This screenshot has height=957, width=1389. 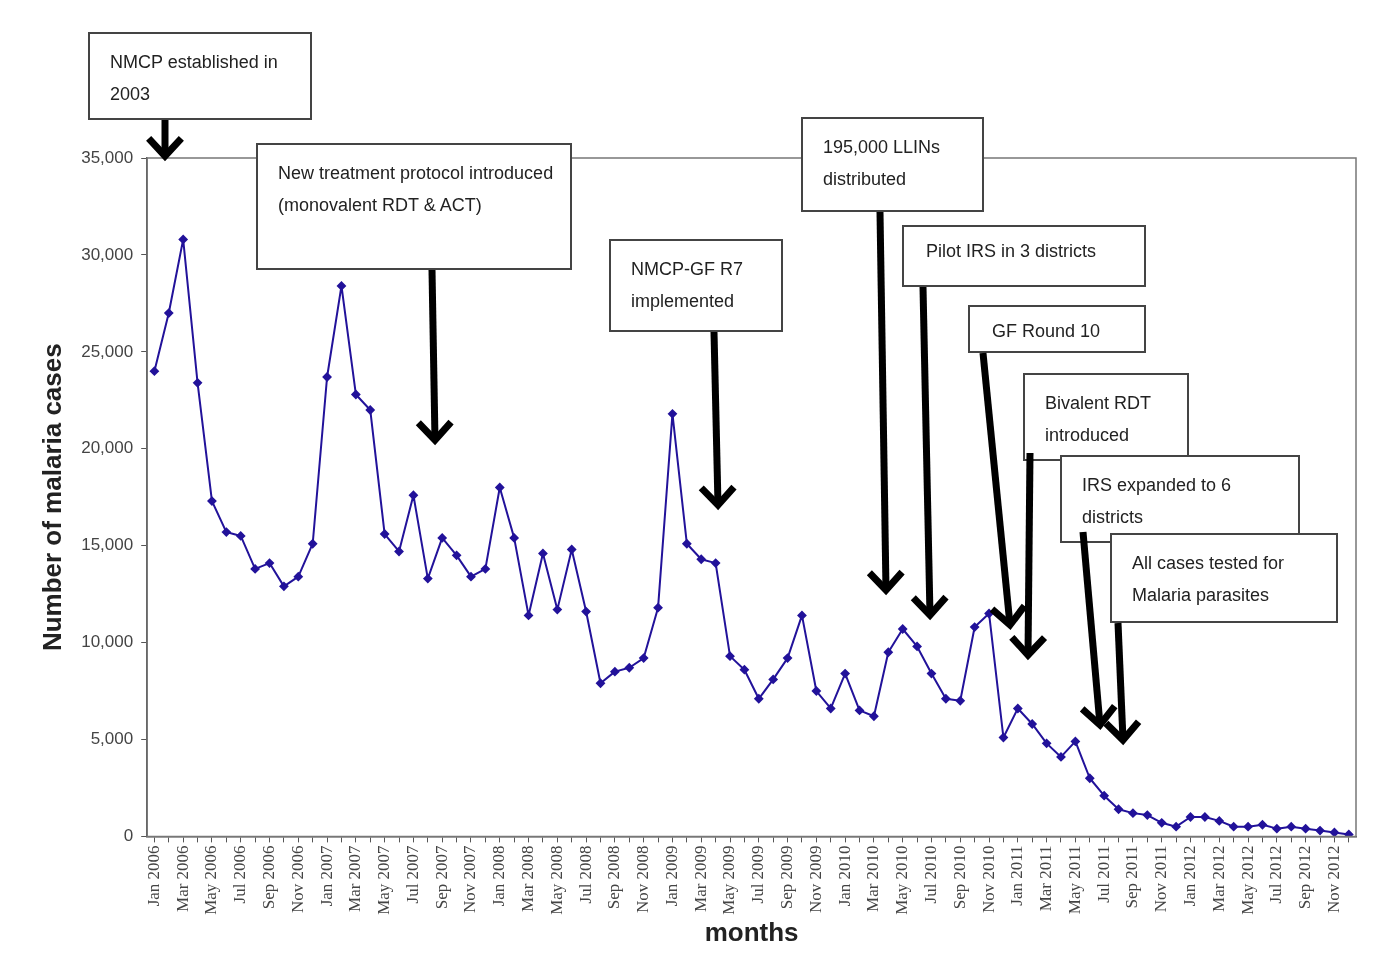 What do you see at coordinates (441, 877) in the screenshot?
I see `x-tick-label: Sep 2007` at bounding box center [441, 877].